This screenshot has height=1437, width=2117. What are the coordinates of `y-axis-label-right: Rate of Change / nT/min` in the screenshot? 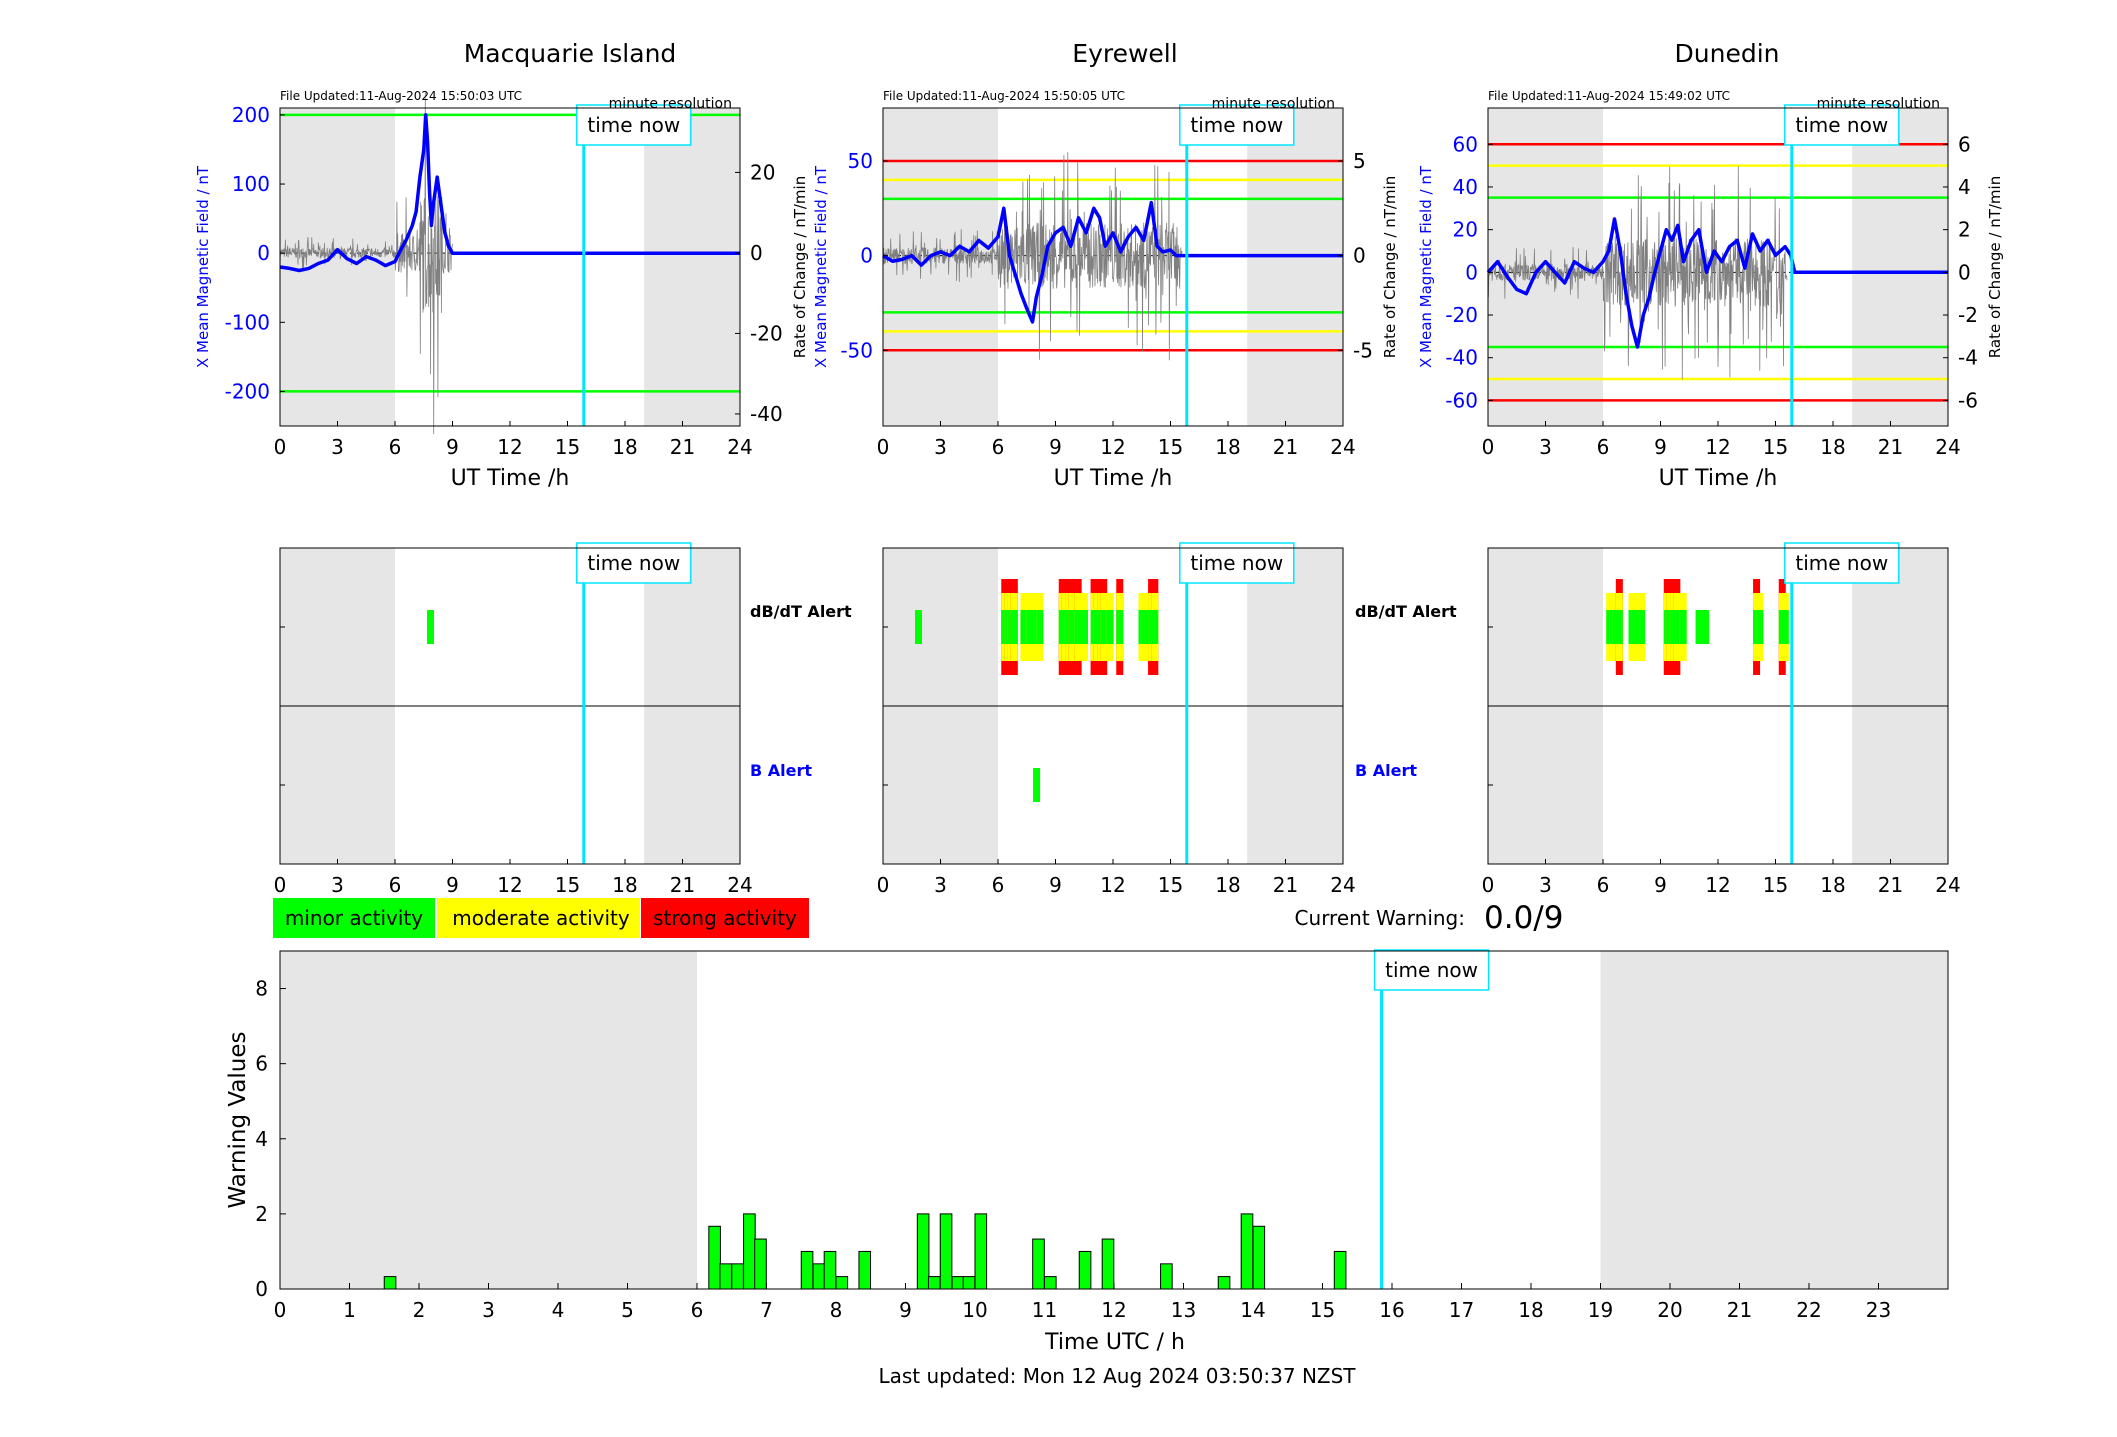 It's located at (1995, 267).